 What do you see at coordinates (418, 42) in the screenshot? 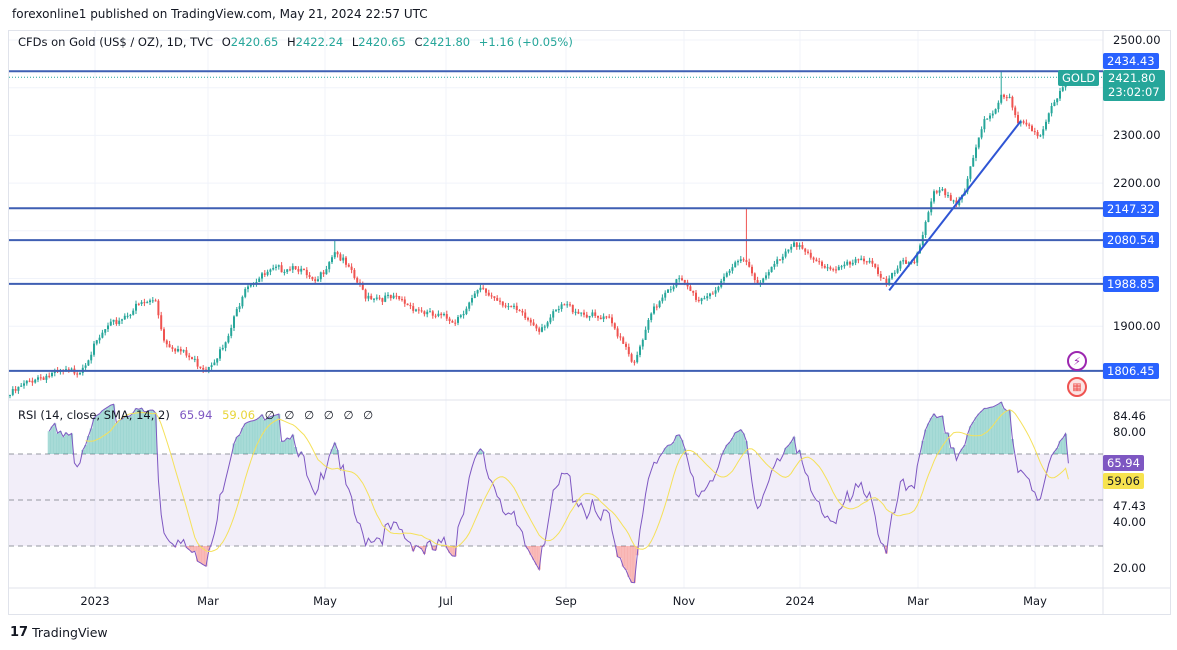
I see `close-label: C` at bounding box center [418, 42].